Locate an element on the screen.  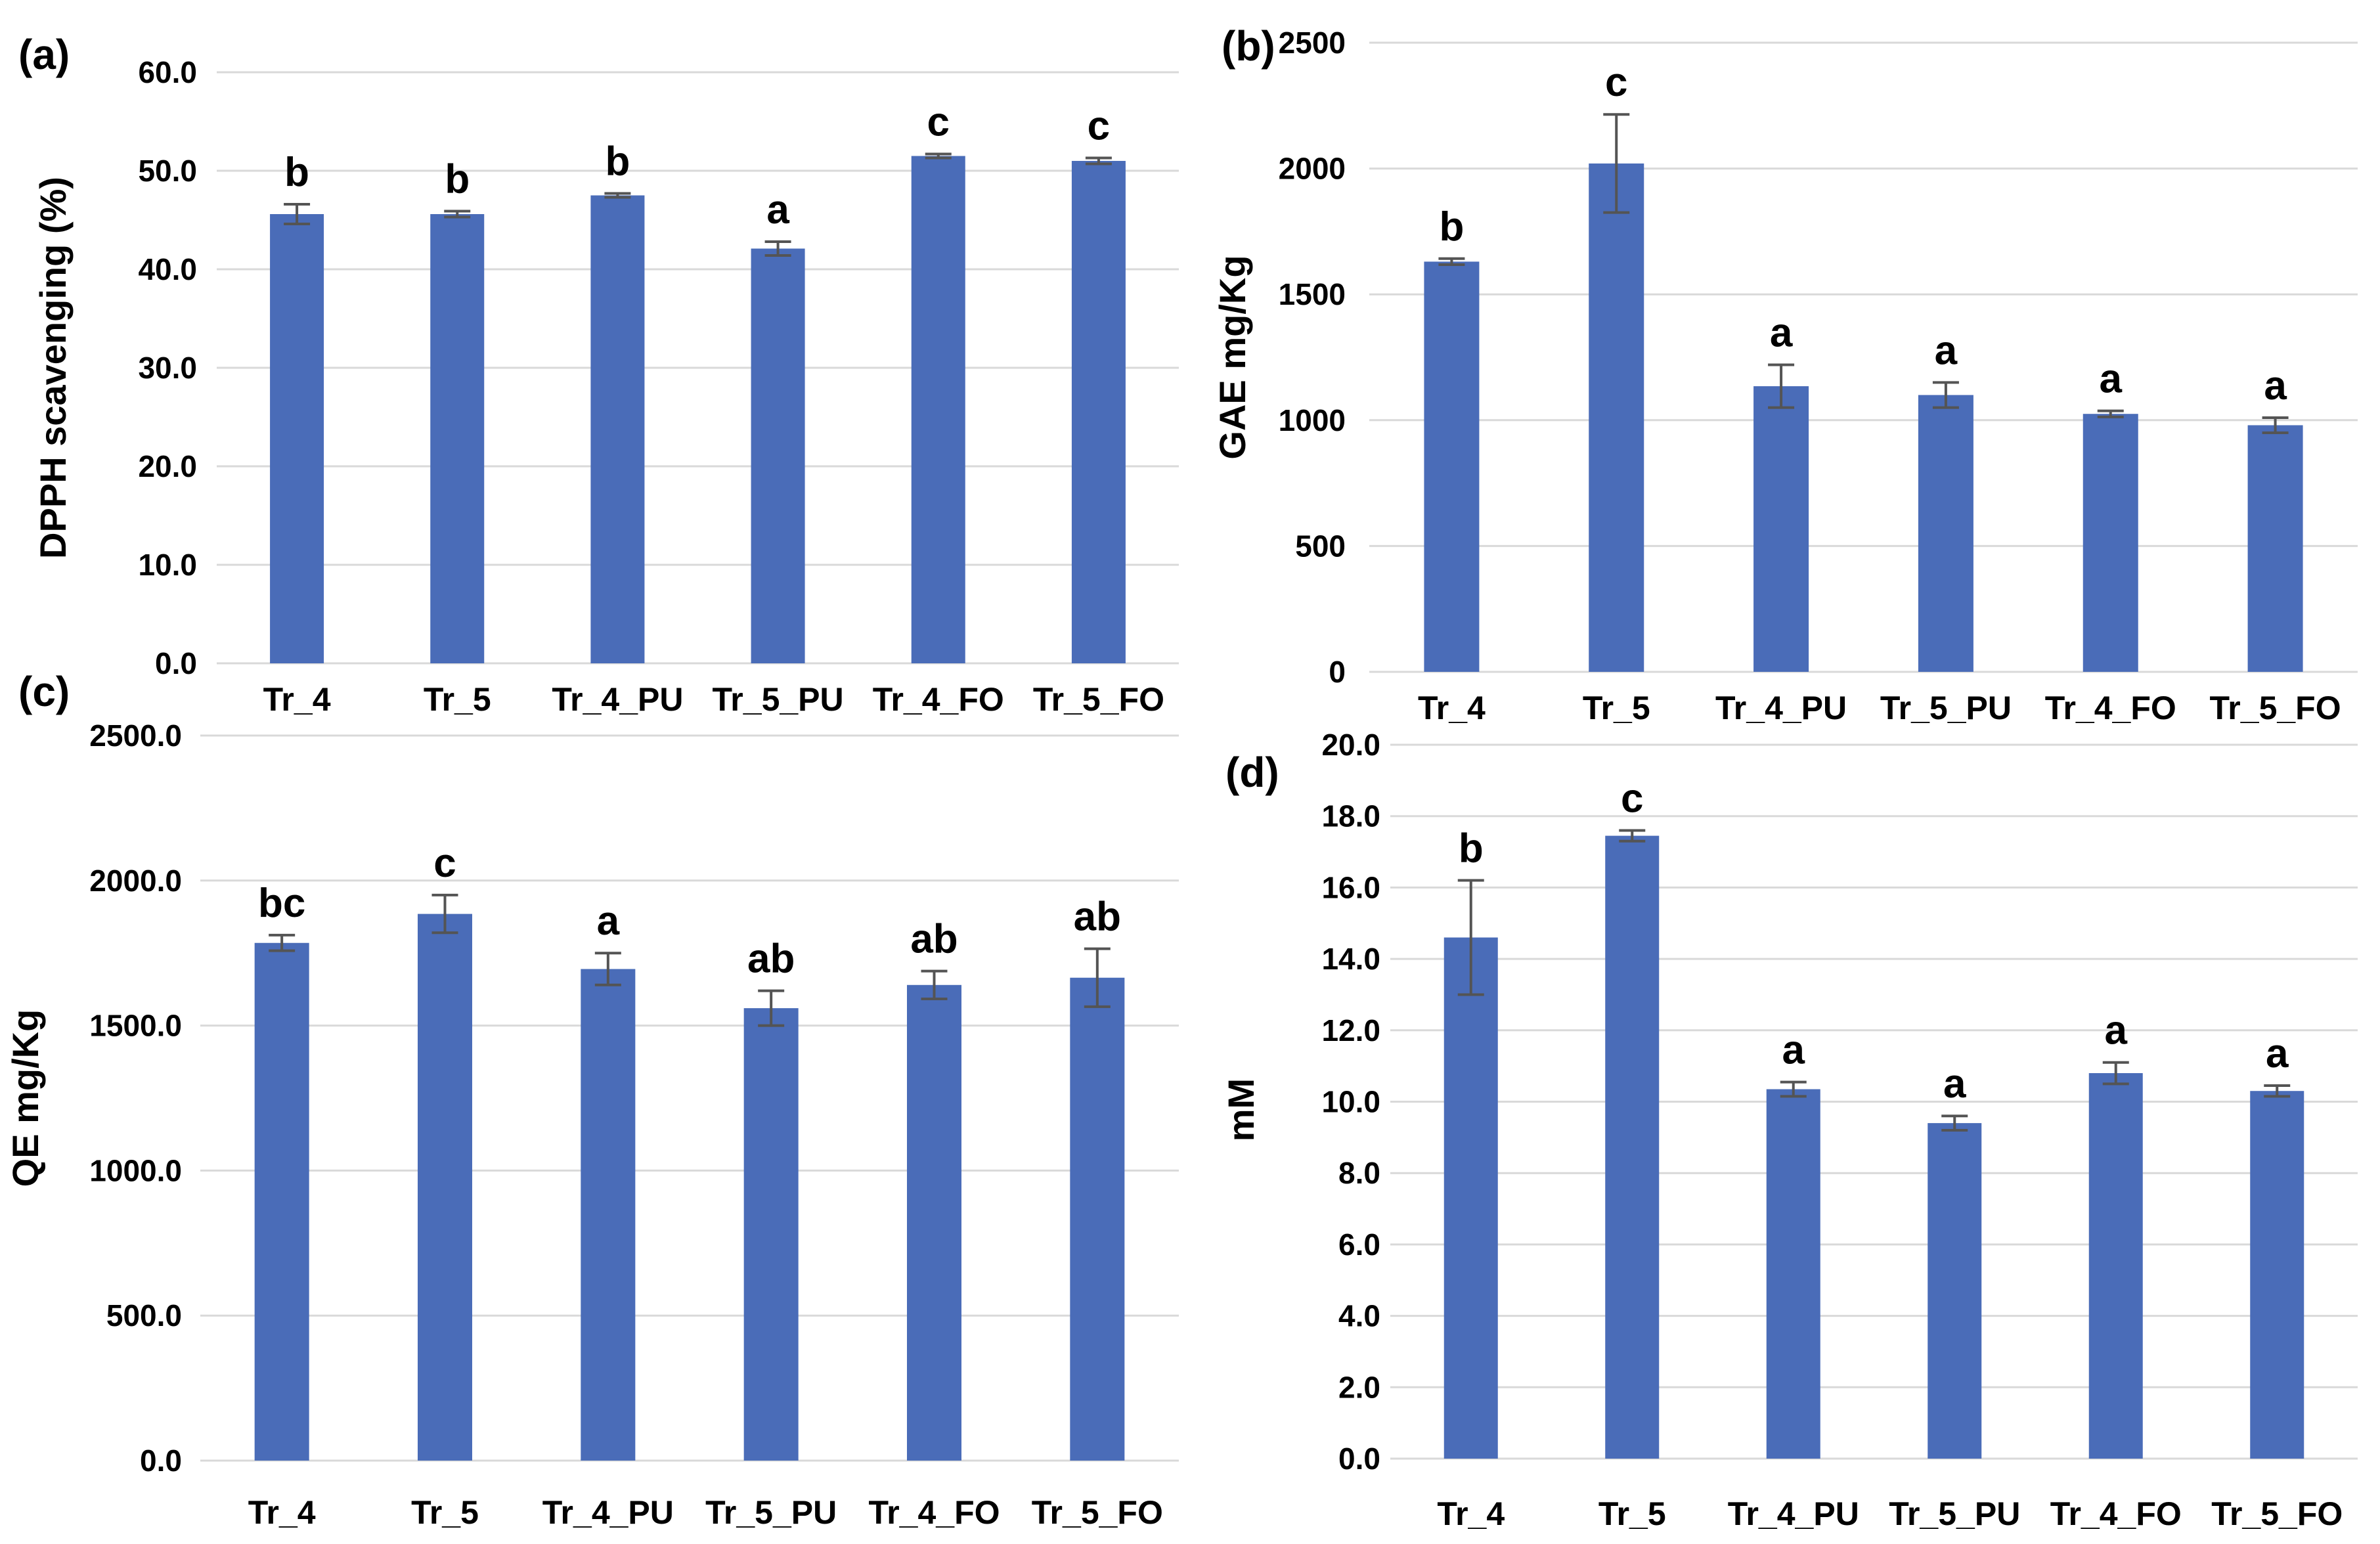
y-tick-label: 14.0 is located at coordinates (1350, 959).